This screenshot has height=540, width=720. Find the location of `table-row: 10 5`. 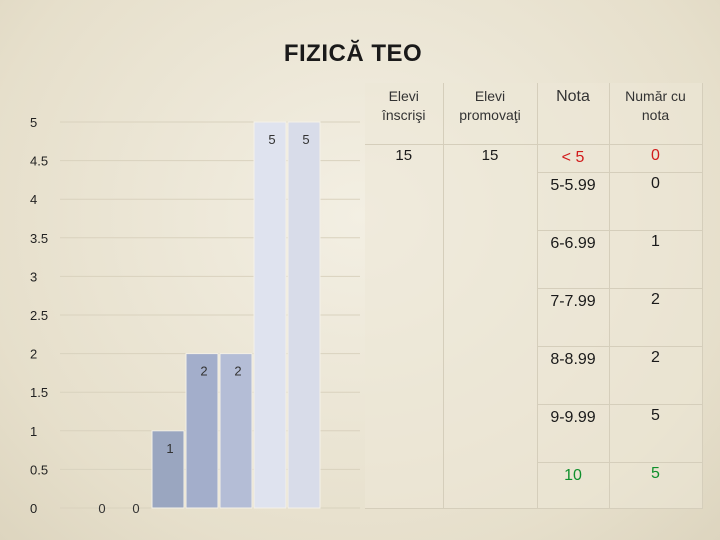

table-row: 10 5 is located at coordinates (534, 485).